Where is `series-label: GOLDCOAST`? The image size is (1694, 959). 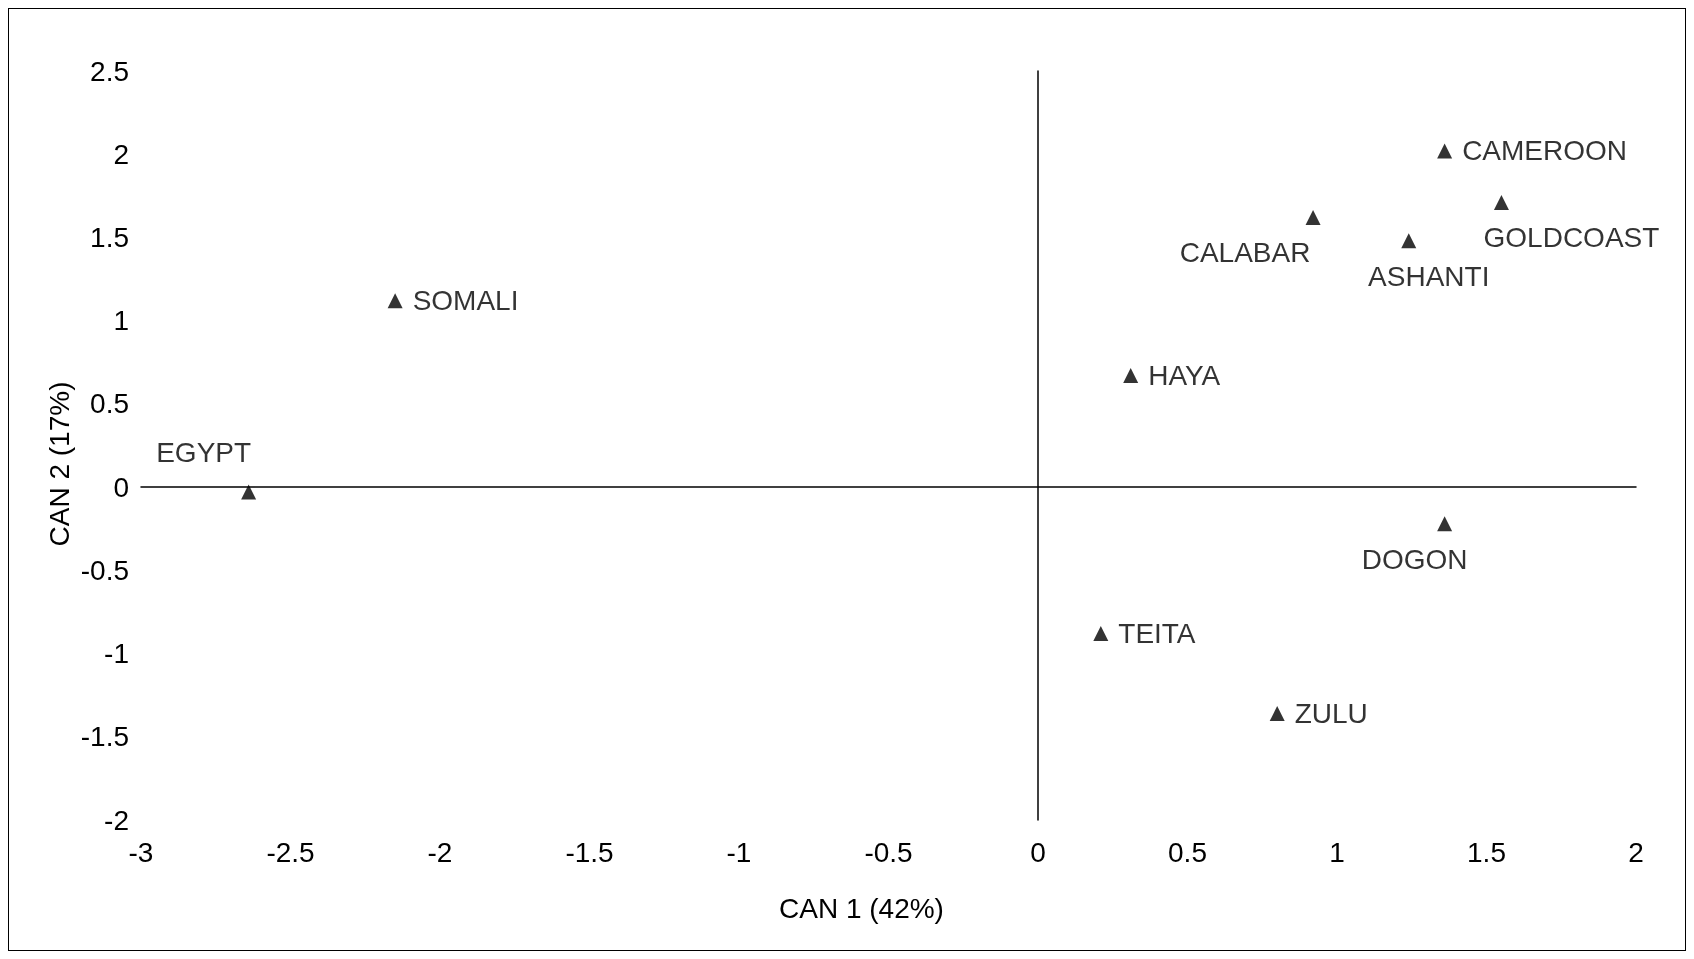 series-label: GOLDCOAST is located at coordinates (1571, 238).